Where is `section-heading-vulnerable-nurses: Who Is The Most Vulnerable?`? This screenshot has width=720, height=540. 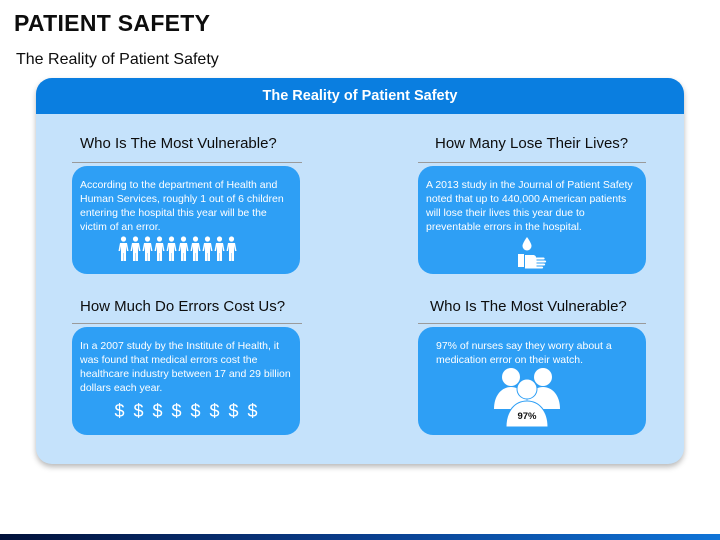 section-heading-vulnerable-nurses: Who Is The Most Vulnerable? is located at coordinates (528, 306).